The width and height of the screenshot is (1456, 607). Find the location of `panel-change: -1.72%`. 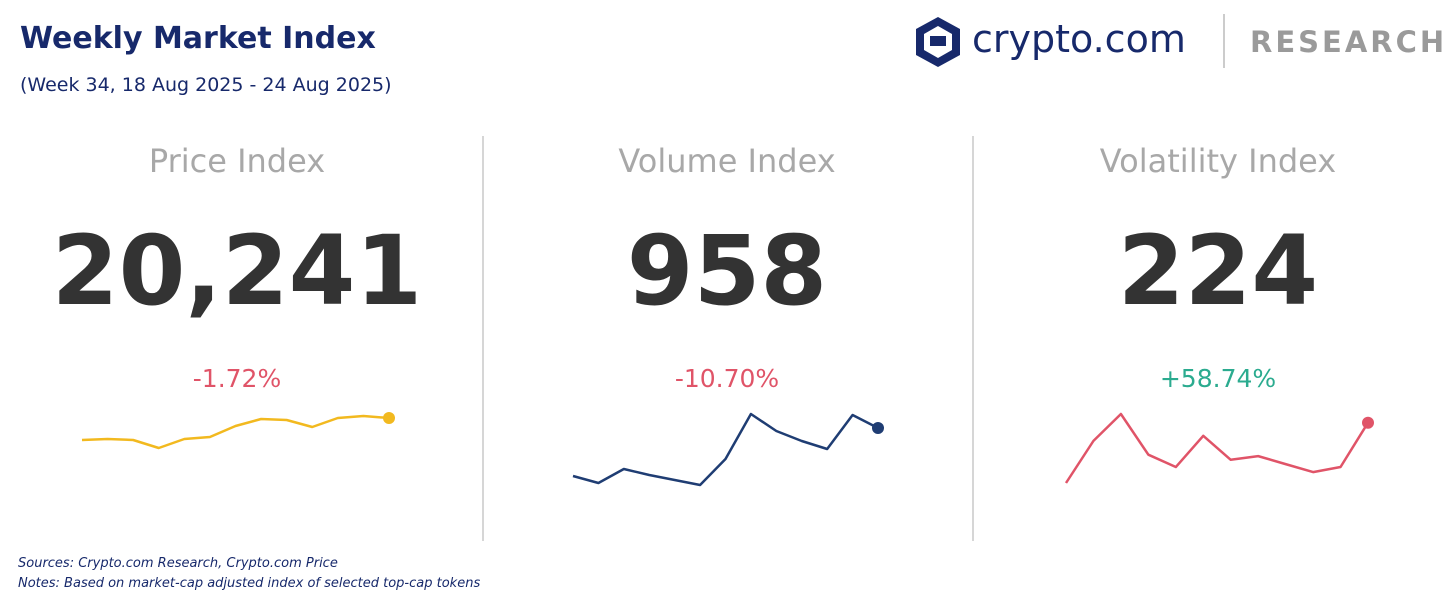

panel-change: -1.72% is located at coordinates (237, 378).